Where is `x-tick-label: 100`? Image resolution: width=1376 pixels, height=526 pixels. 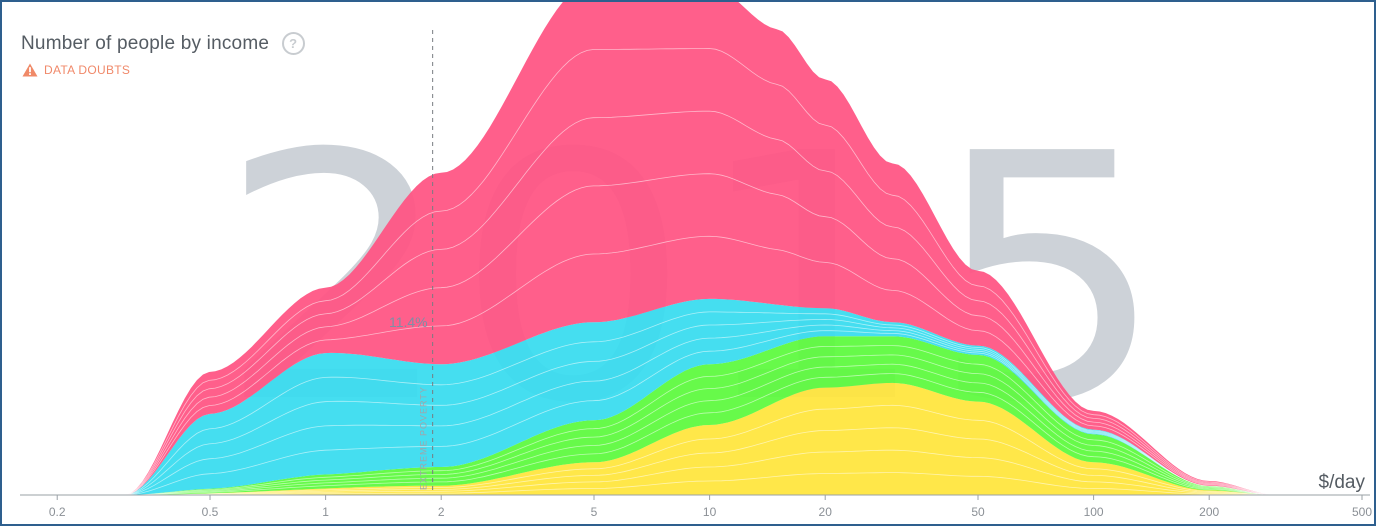 x-tick-label: 100 is located at coordinates (1094, 512).